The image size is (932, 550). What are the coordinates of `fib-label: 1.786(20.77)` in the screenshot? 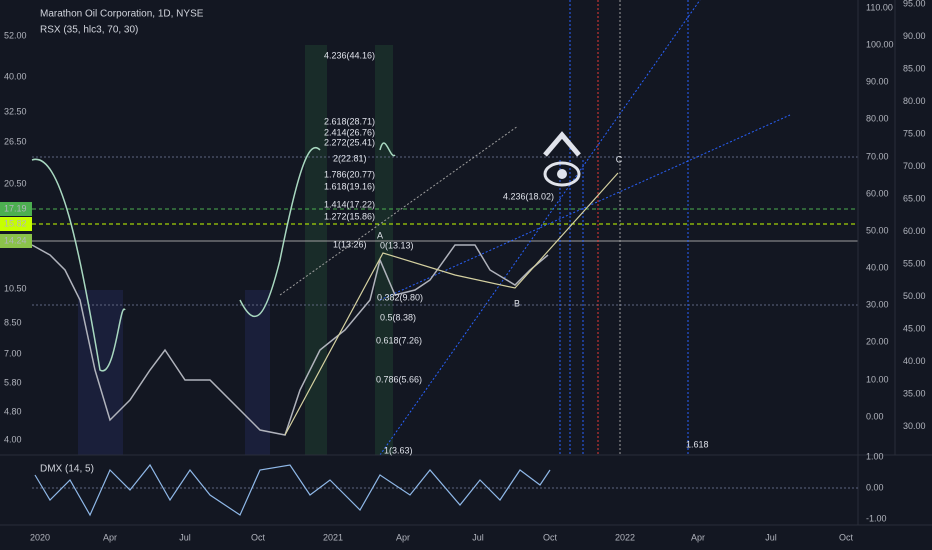 It's located at (349, 174).